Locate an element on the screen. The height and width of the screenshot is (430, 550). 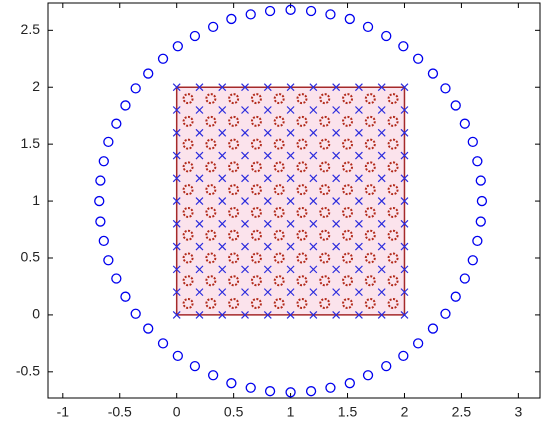
y-tick-label: -0.5 is located at coordinates (28, 371).